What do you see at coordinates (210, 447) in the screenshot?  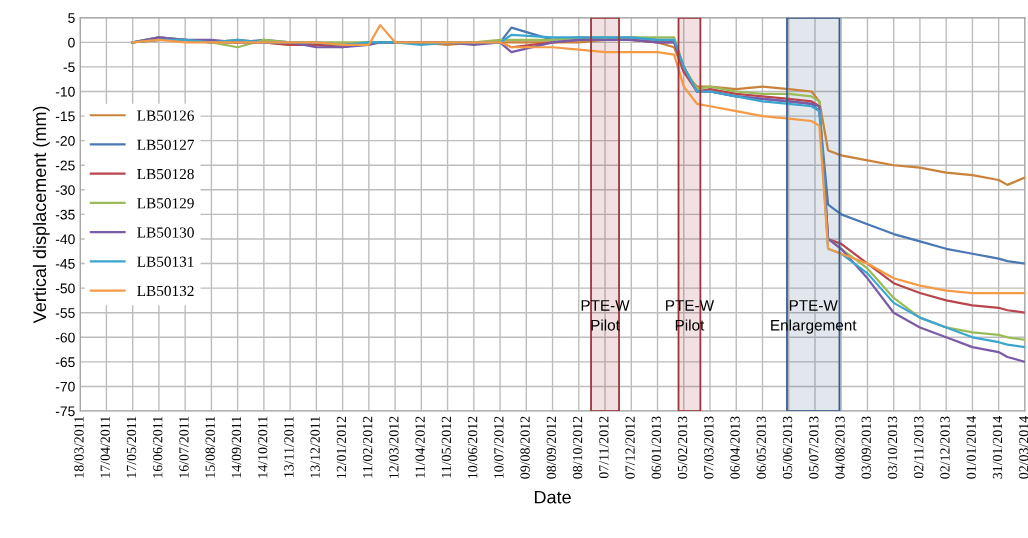 I see `x-tick-label: 15/08/2011` at bounding box center [210, 447].